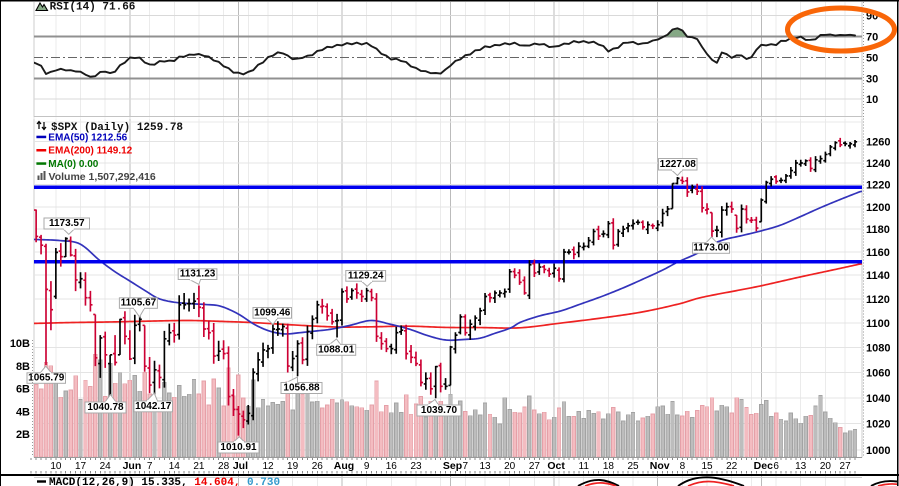 The width and height of the screenshot is (899, 486). Describe the element at coordinates (452, 466) in the screenshot. I see `svg-text: Sep` at that location.